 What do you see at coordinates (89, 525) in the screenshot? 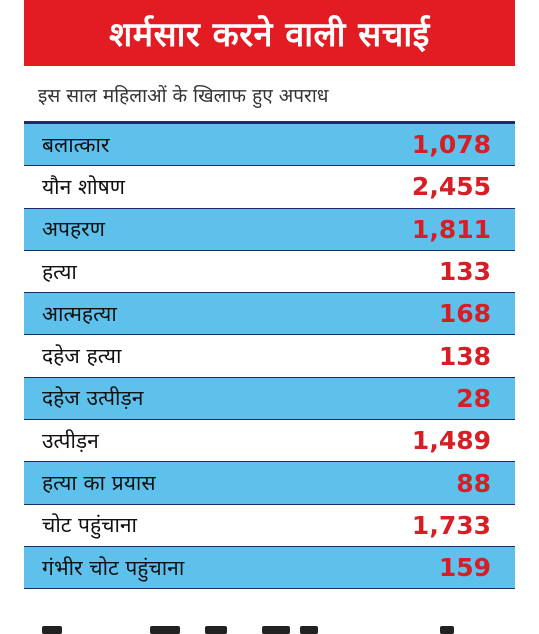
I see `row-label: चोट पहुंचाना` at bounding box center [89, 525].